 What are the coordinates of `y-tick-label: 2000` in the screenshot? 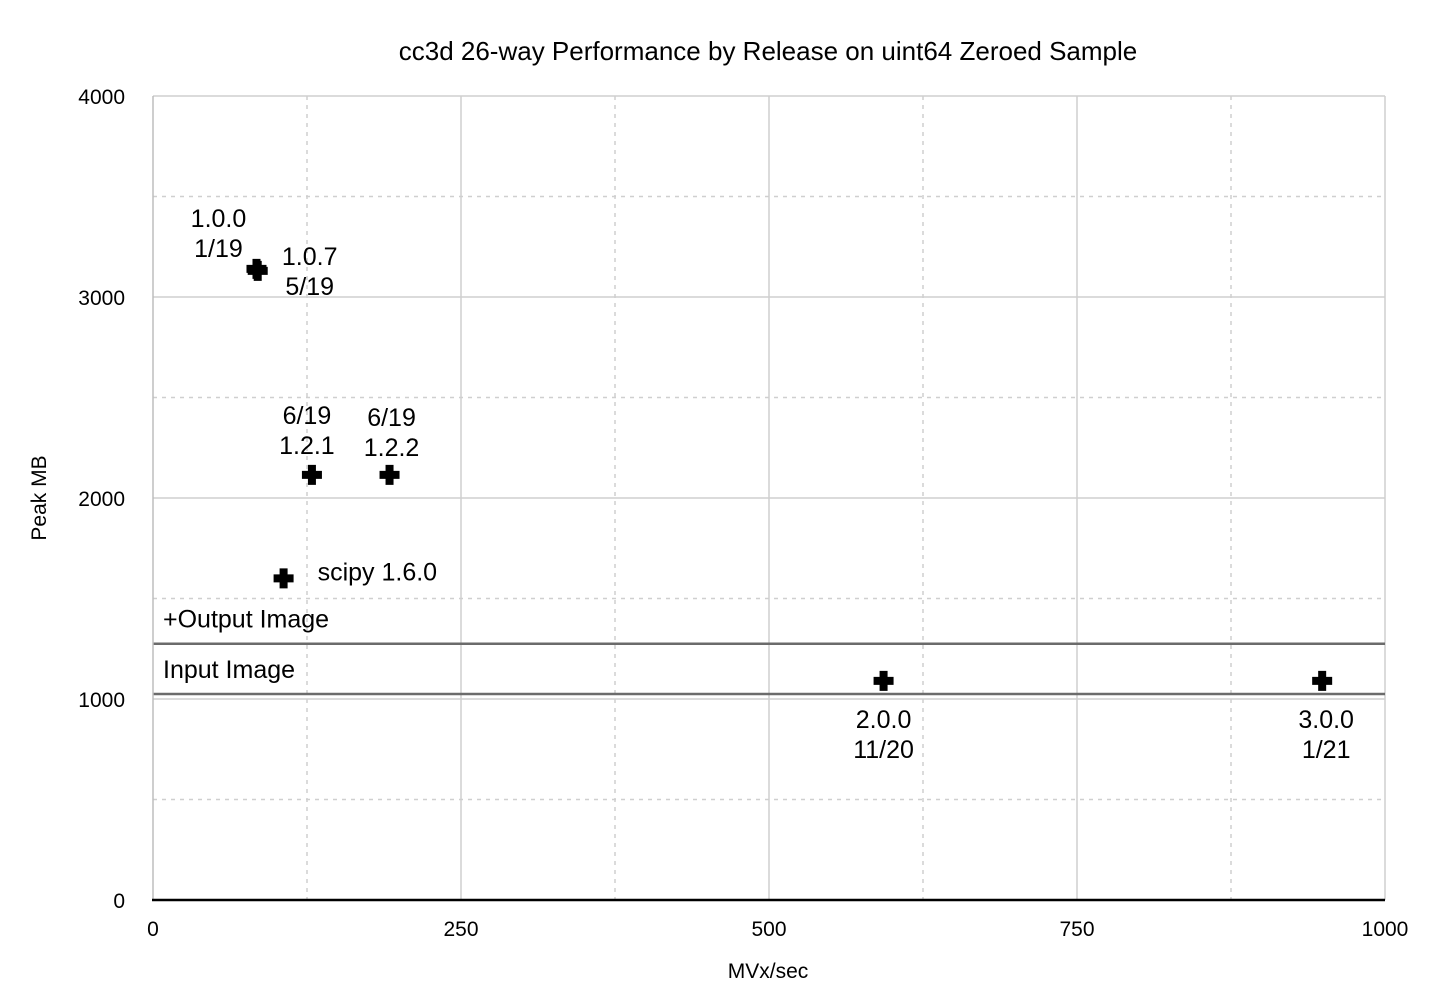 It's located at (101, 499).